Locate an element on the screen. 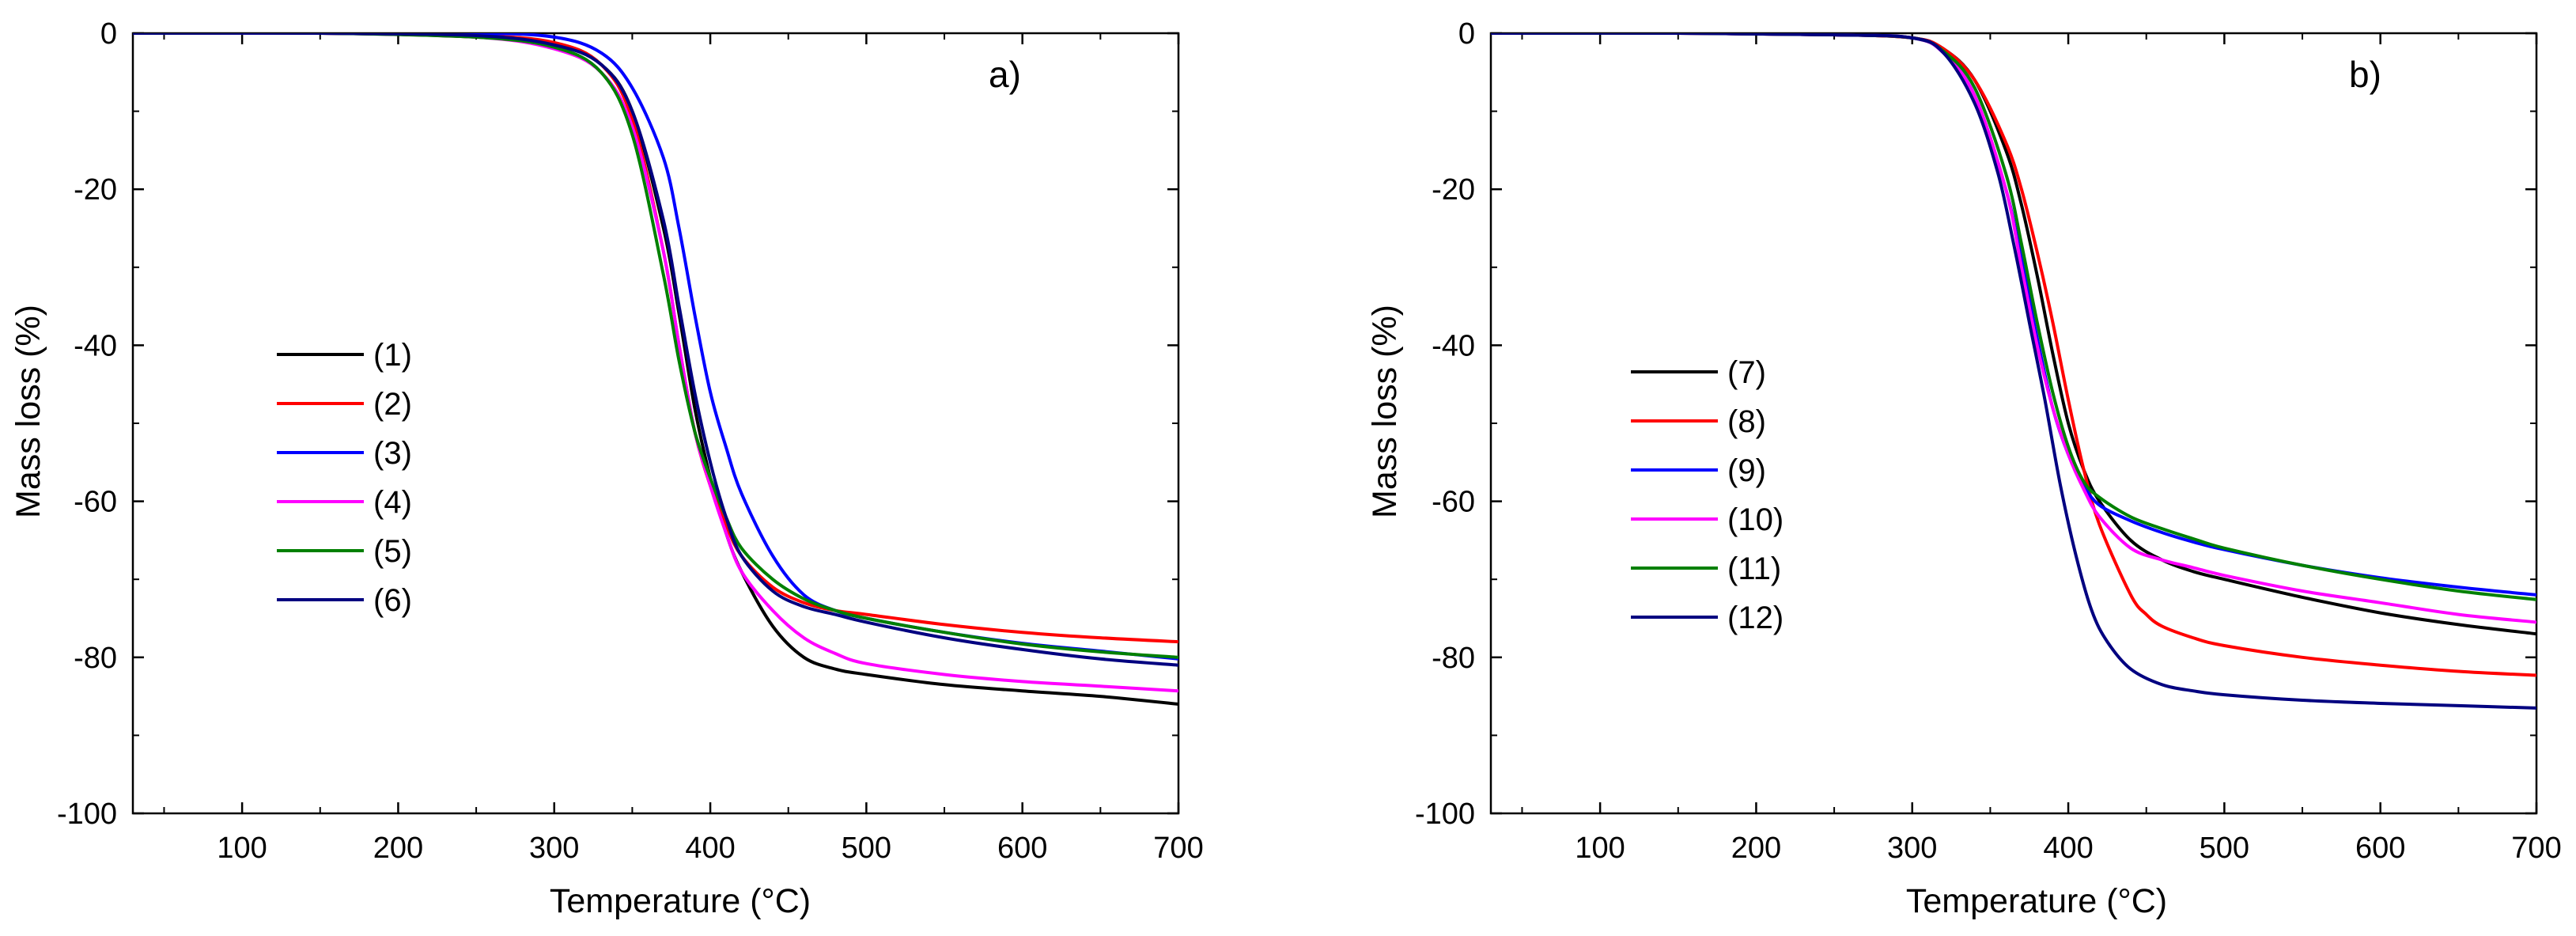 Image resolution: width=2576 pixels, height=936 pixels. legend-label-6: (6) is located at coordinates (393, 600).